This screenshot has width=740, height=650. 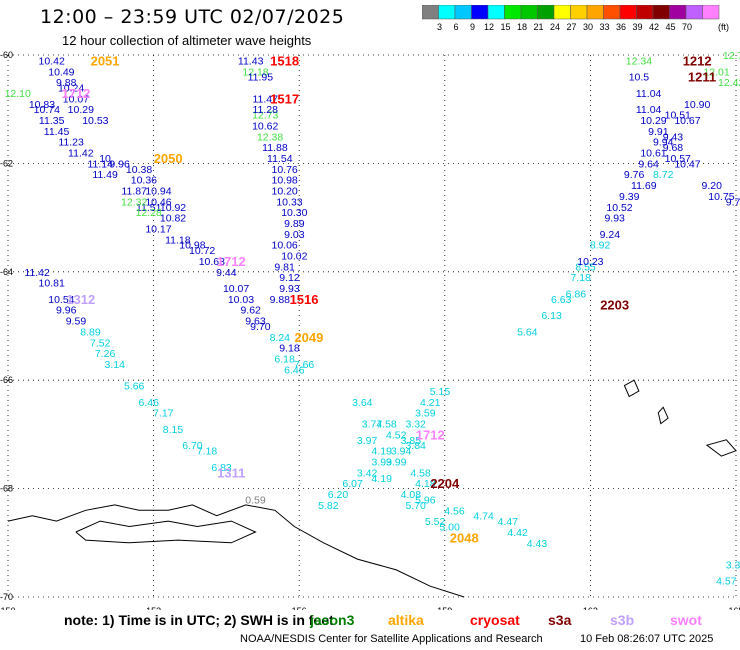 What do you see at coordinates (619, 208) in the screenshot?
I see `wave-height-value: 10.52` at bounding box center [619, 208].